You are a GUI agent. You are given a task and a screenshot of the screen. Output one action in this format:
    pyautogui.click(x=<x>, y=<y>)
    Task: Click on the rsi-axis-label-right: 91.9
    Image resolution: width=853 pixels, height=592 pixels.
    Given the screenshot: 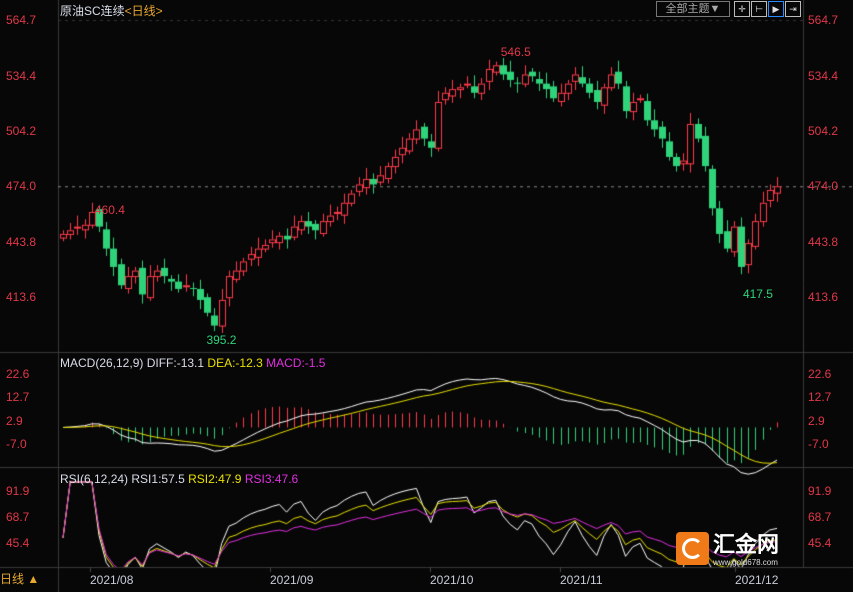 What is the action you would take?
    pyautogui.click(x=820, y=491)
    